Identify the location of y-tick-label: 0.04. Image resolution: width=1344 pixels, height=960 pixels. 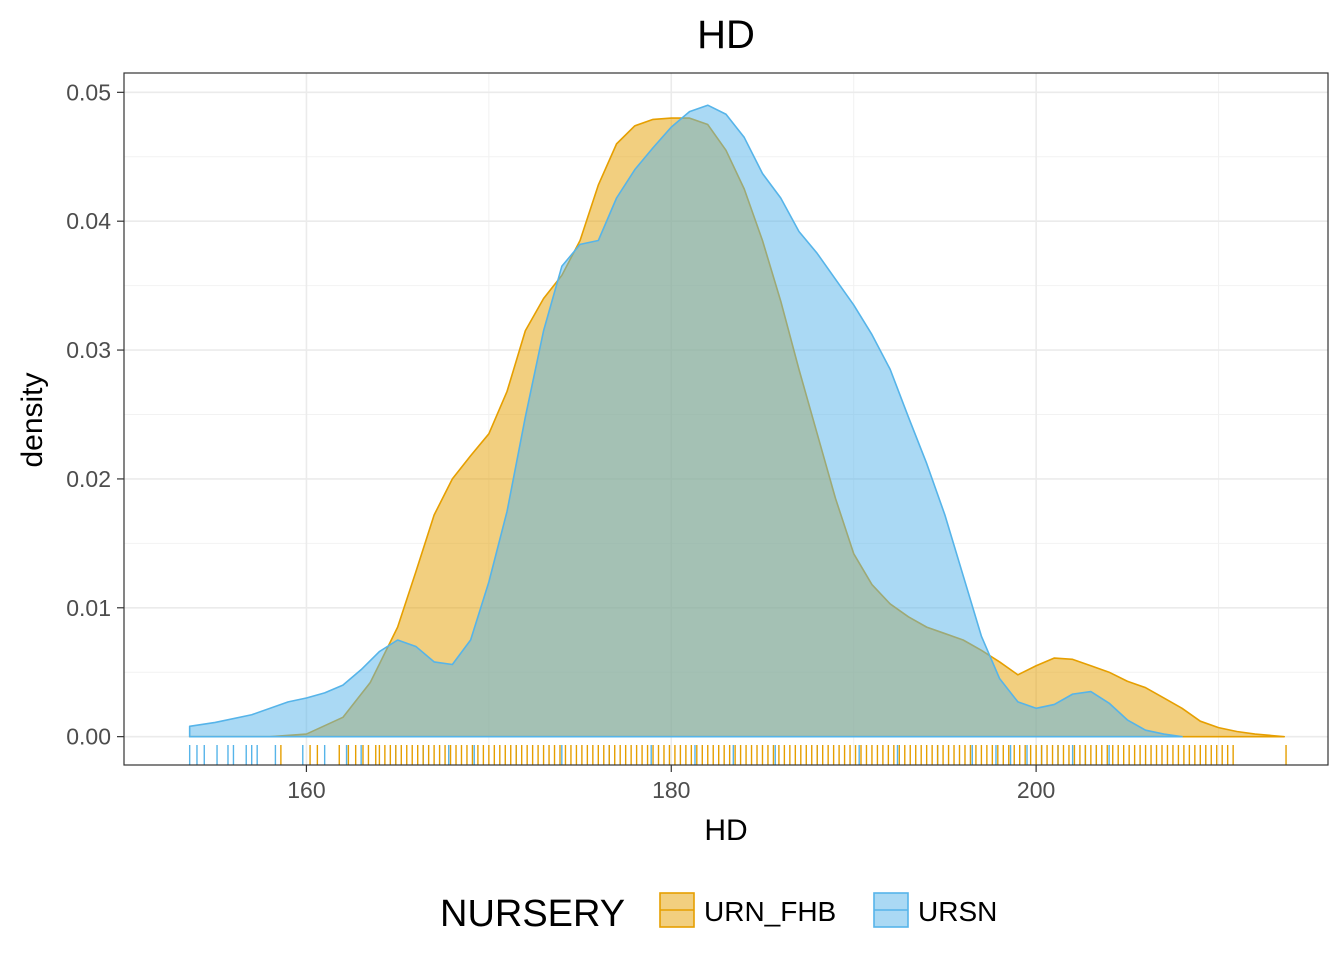
(88, 221).